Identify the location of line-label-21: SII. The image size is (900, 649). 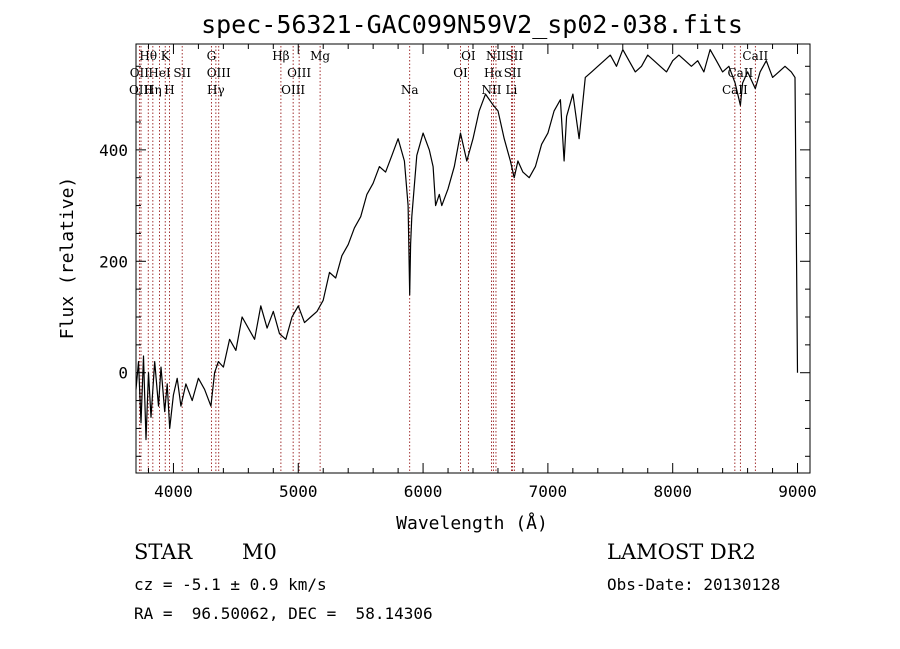
(514, 56).